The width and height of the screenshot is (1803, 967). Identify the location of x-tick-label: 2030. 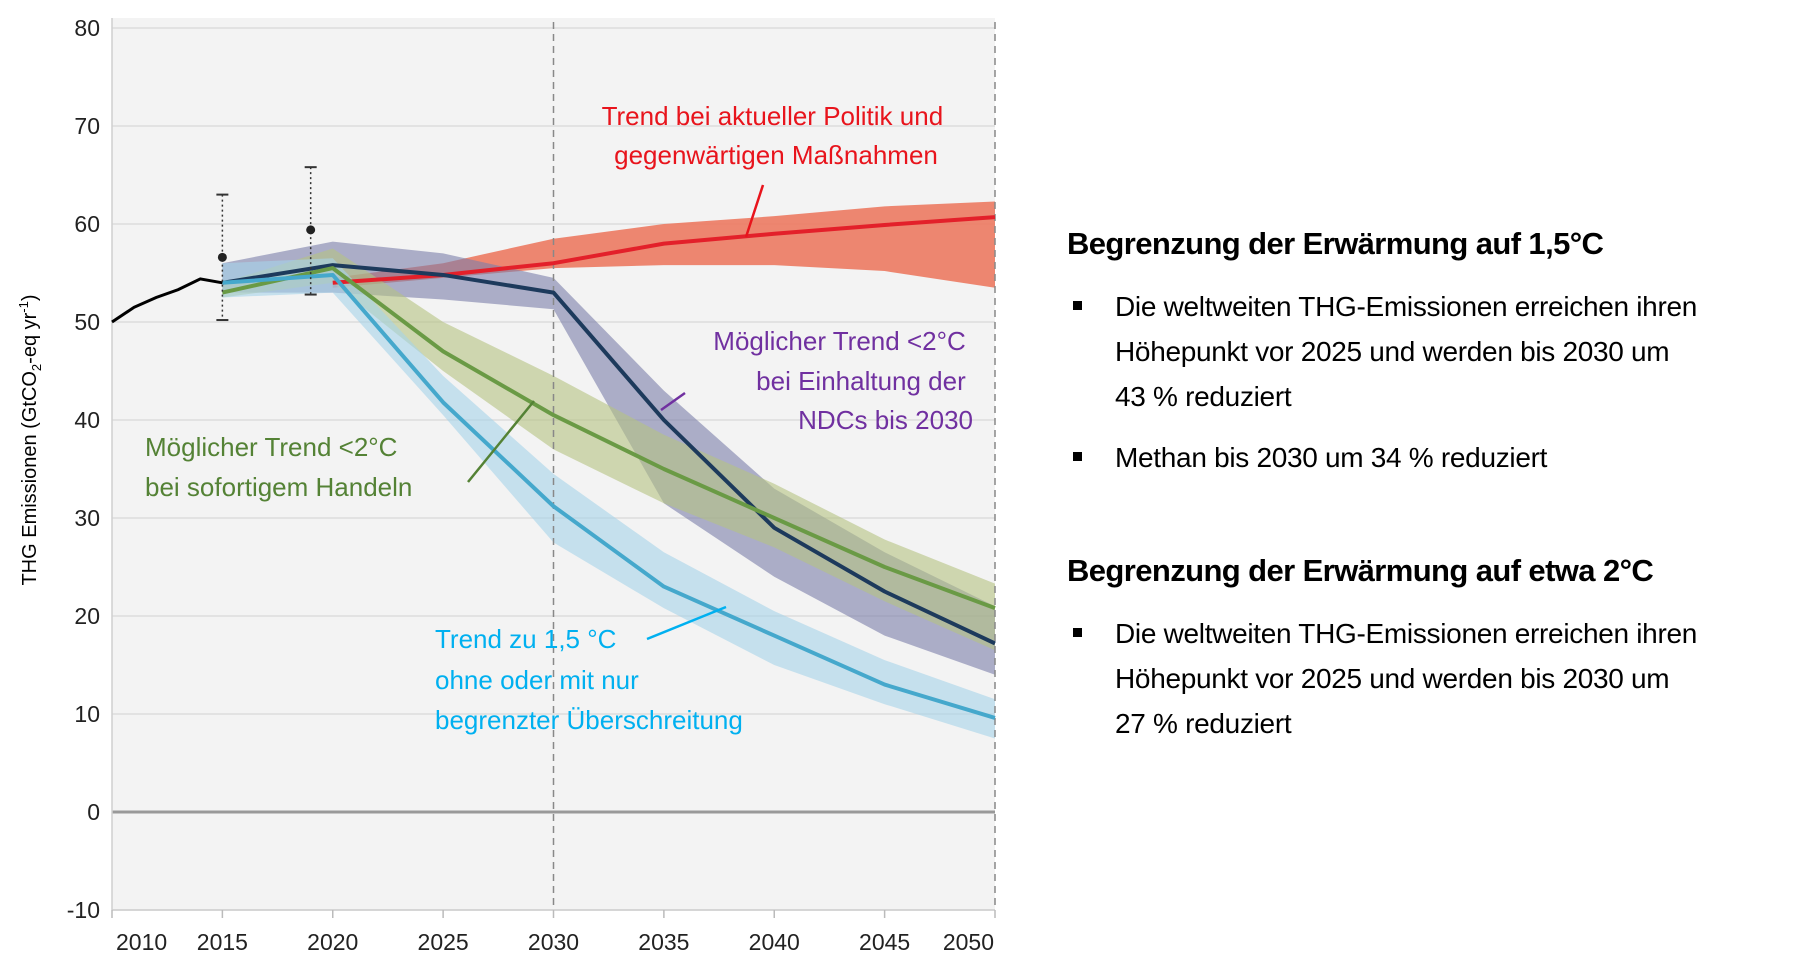
(553, 942).